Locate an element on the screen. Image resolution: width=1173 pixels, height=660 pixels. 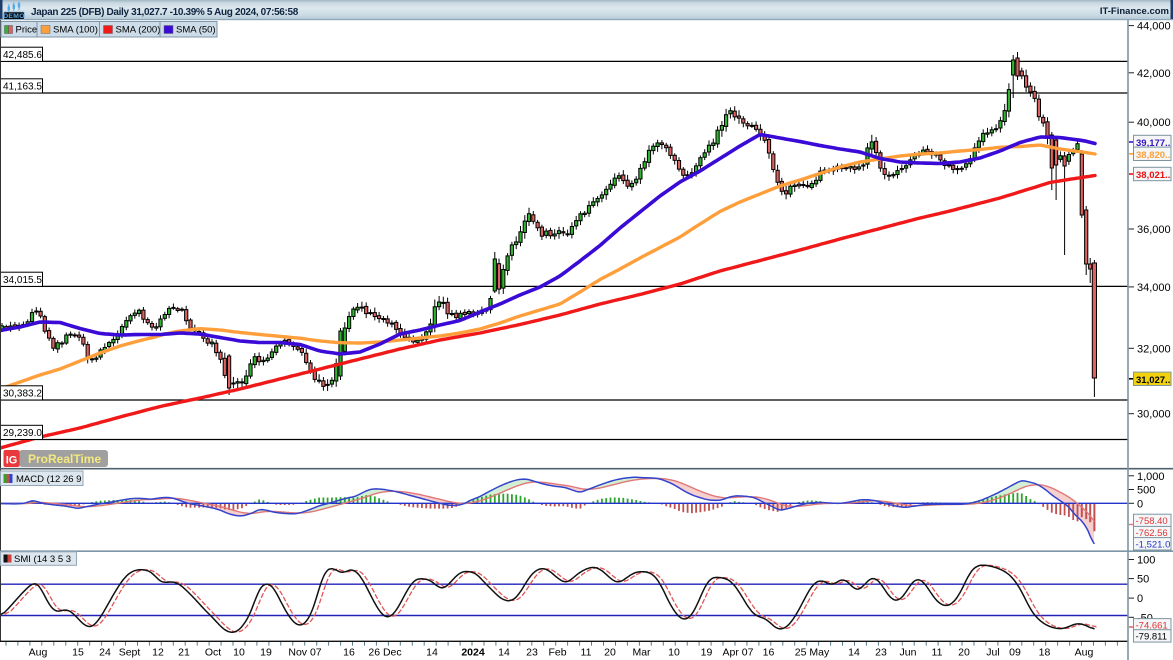
svg-text: -74.661 is located at coordinates (1152, 625).